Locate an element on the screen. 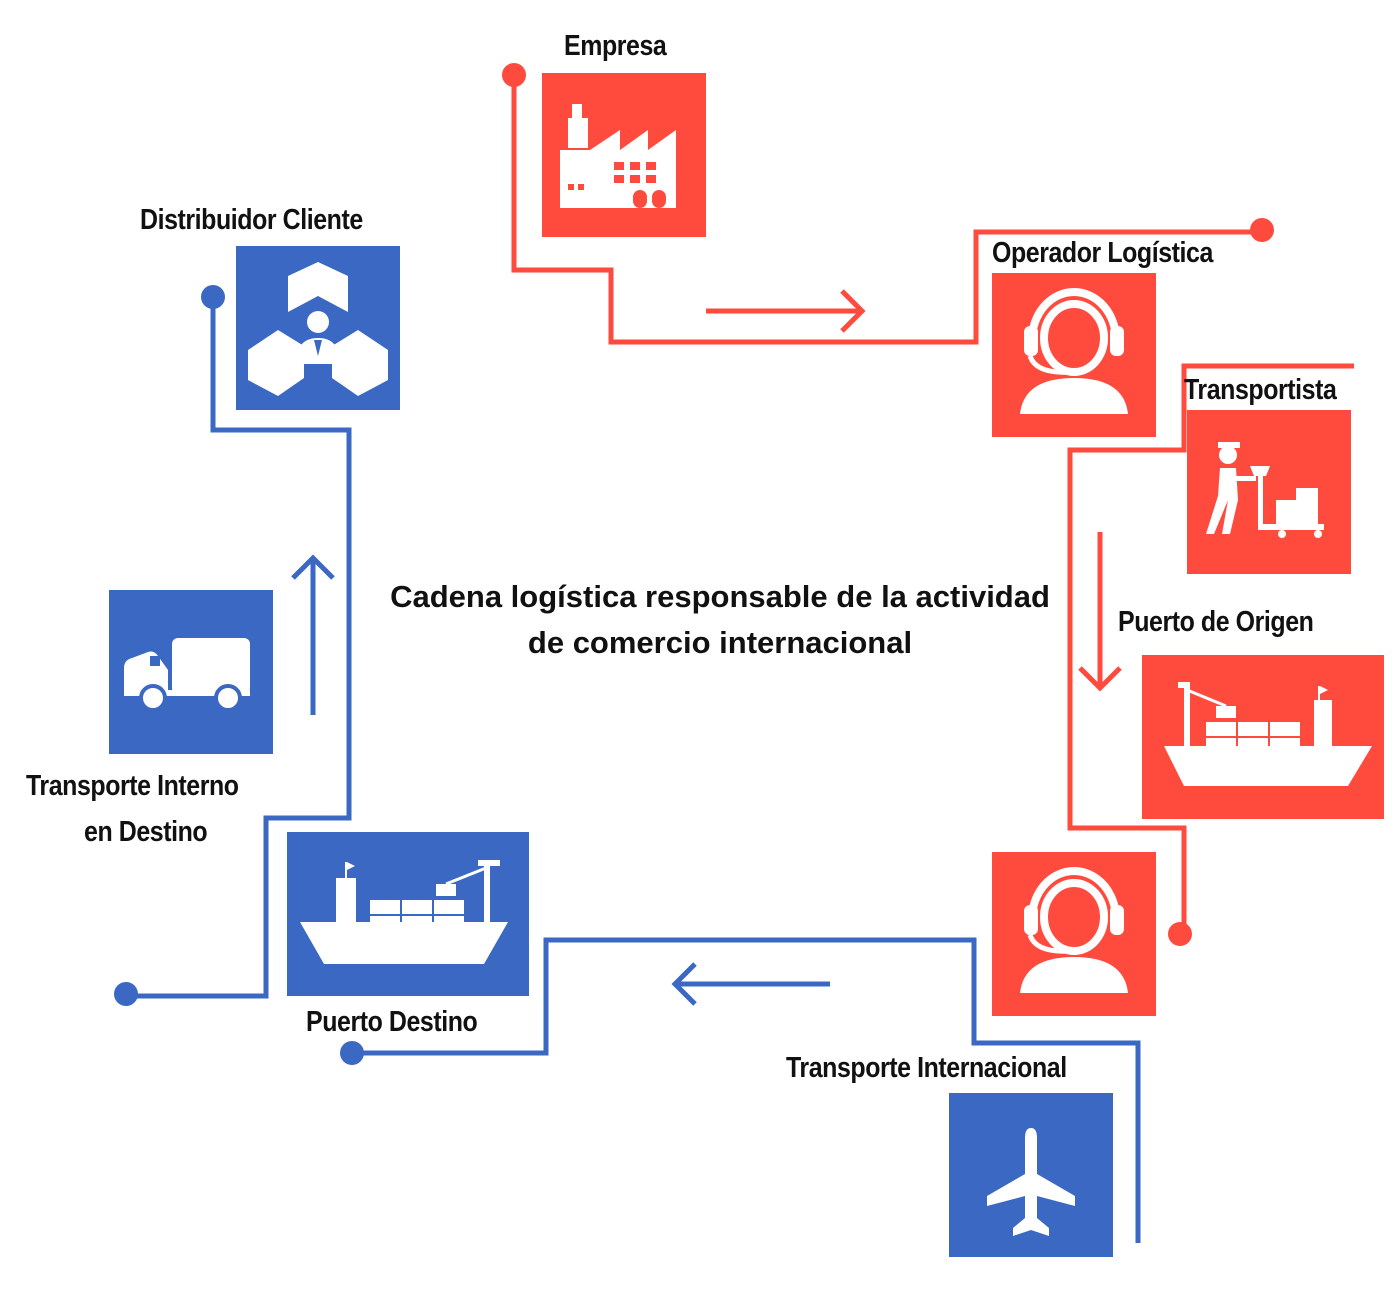  box-transporte-interno is located at coordinates (191, 672).